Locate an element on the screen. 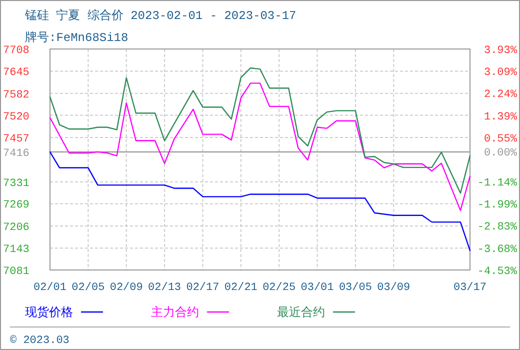 This screenshot has height=350, width=520. chart-subtitle: 牌号:FeMn68Si18 is located at coordinates (76, 38).